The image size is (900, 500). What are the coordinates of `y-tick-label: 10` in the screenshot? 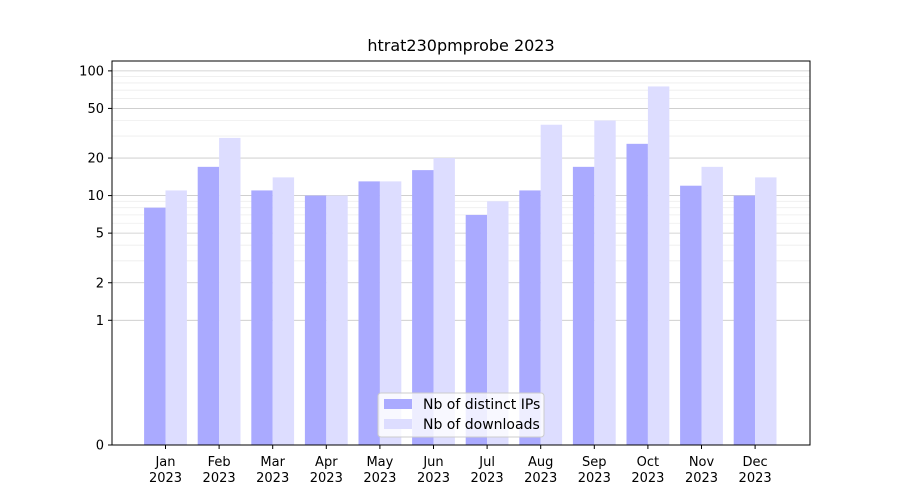 It's located at (95, 196).